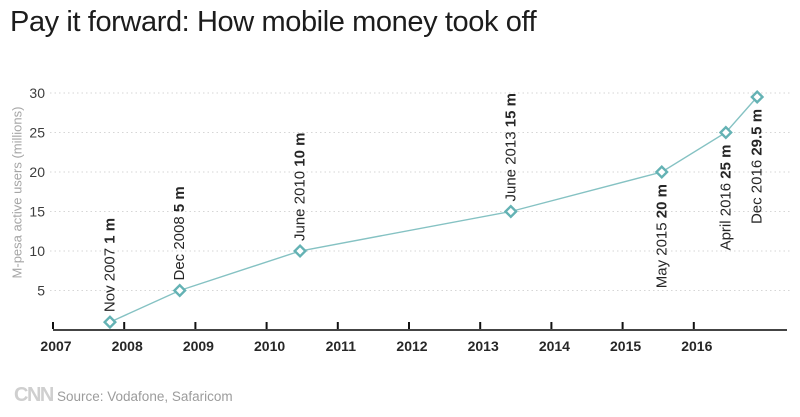 The image size is (800, 417). What do you see at coordinates (37, 172) in the screenshot?
I see `y-tick-label: 20` at bounding box center [37, 172].